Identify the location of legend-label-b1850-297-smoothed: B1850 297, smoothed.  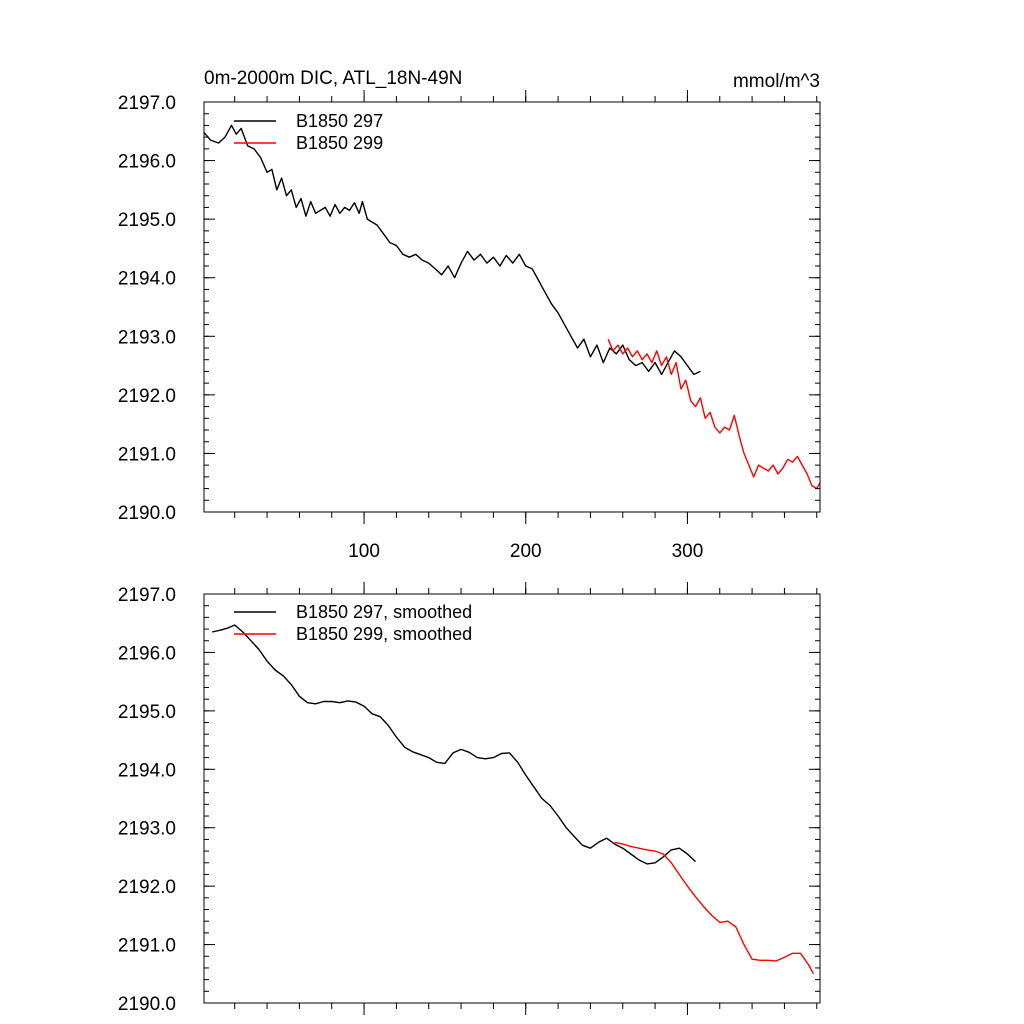
(384, 612).